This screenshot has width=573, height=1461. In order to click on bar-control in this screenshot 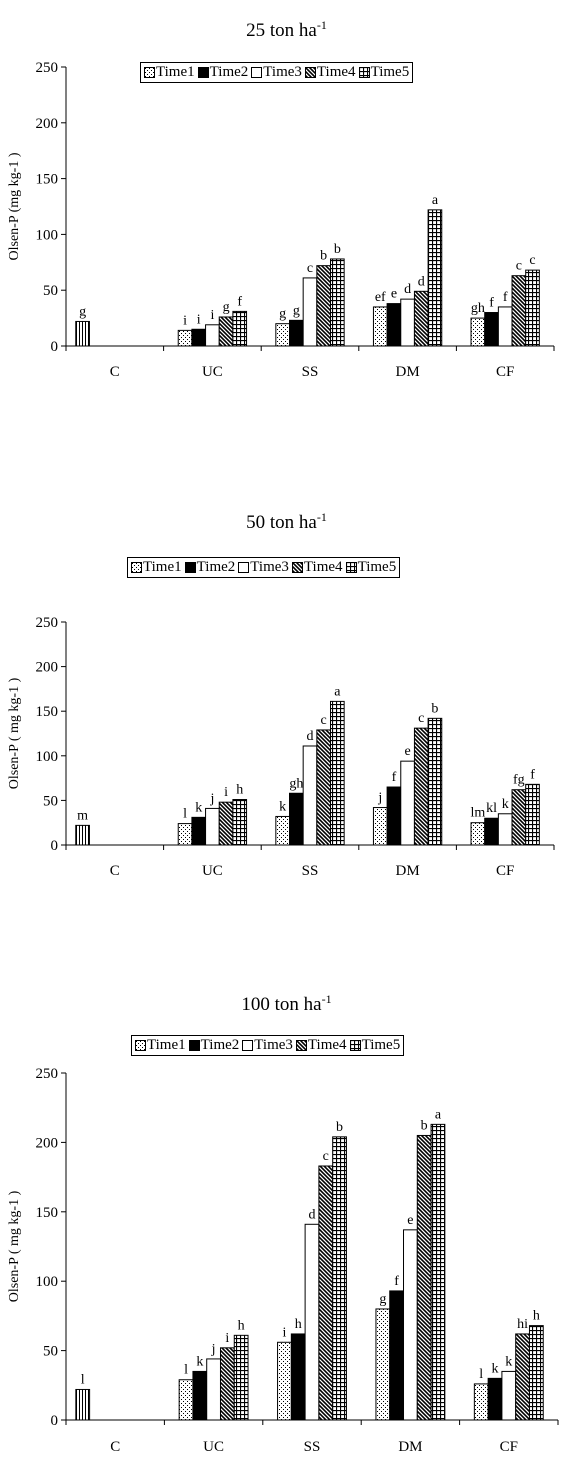, I will do `click(82, 333)`.